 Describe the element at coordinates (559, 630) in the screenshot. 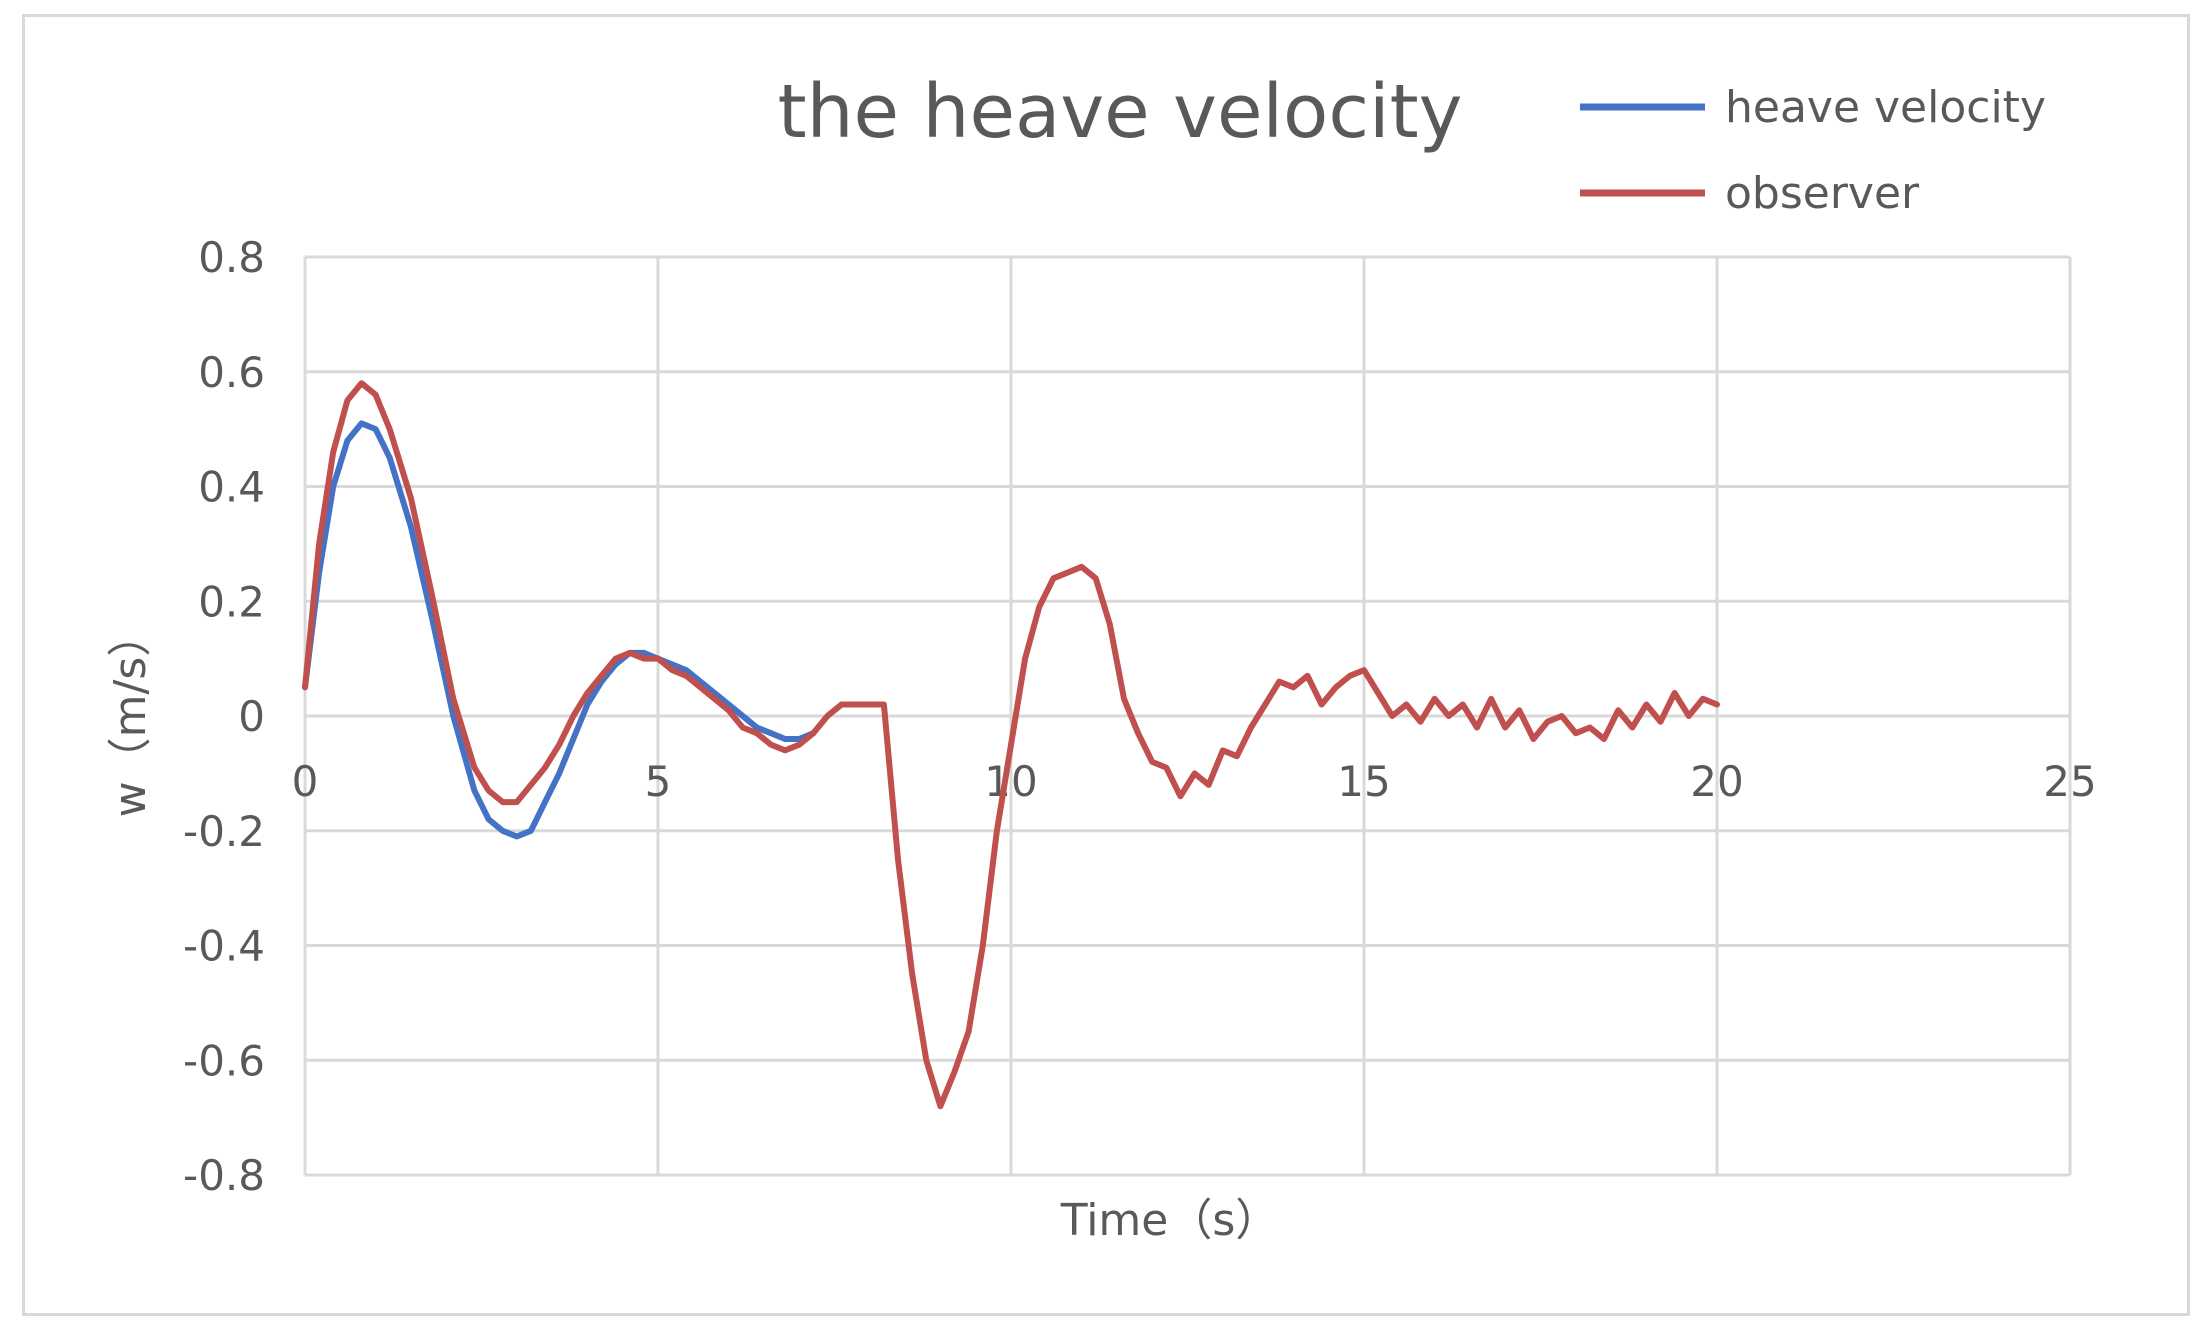

I see `series-line-heave-velocity` at that location.